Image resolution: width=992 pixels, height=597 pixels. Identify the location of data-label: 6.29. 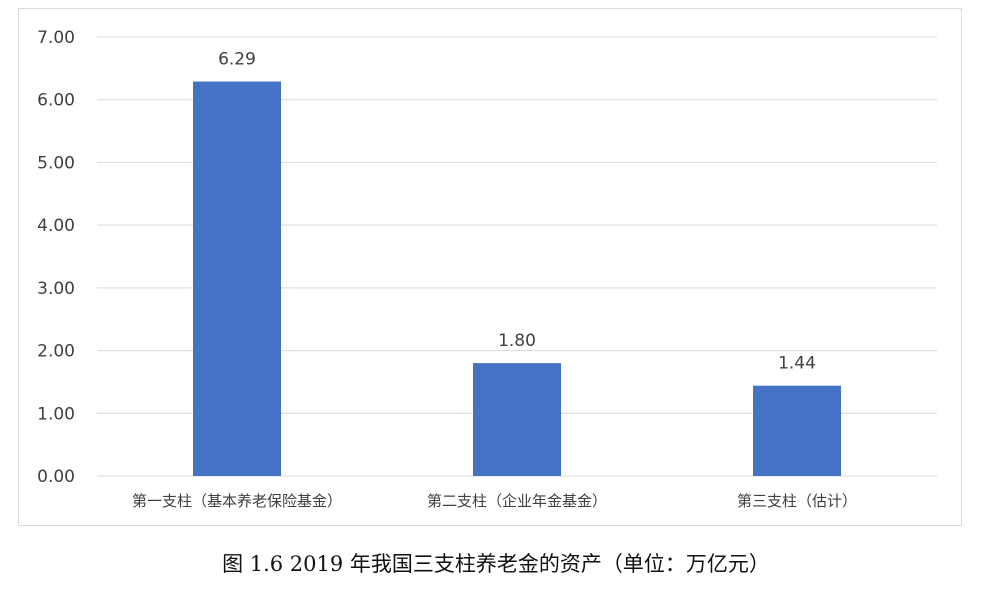
(237, 60).